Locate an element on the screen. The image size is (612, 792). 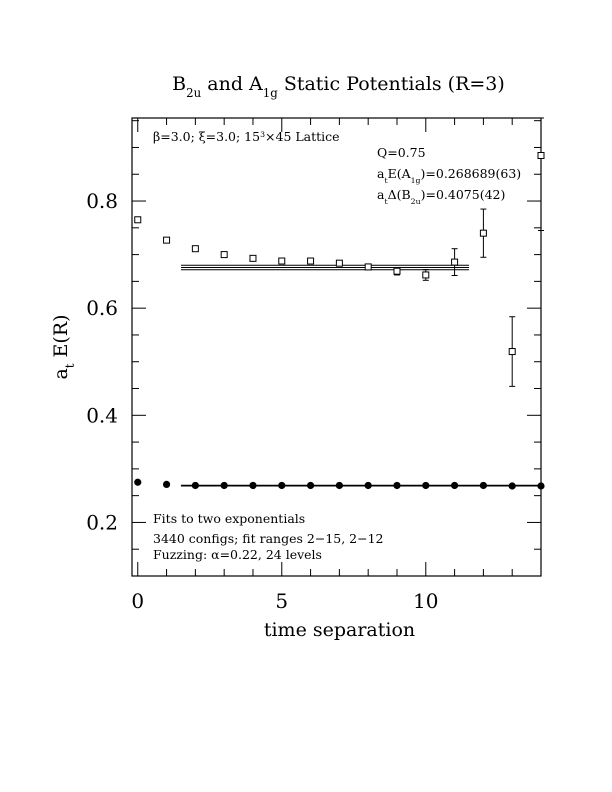
x-tick-label: 0 is located at coordinates (137, 601).